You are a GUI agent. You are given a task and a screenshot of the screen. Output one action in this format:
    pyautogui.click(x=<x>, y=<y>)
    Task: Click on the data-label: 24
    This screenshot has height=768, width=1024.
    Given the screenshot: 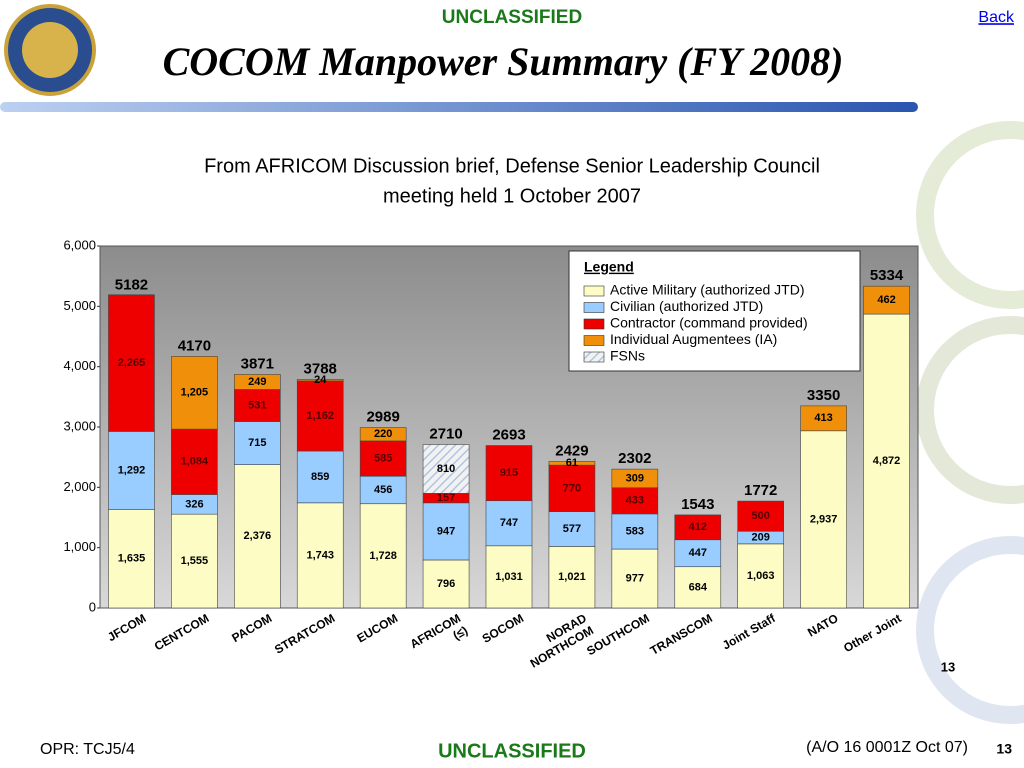 What is the action you would take?
    pyautogui.click(x=320, y=380)
    